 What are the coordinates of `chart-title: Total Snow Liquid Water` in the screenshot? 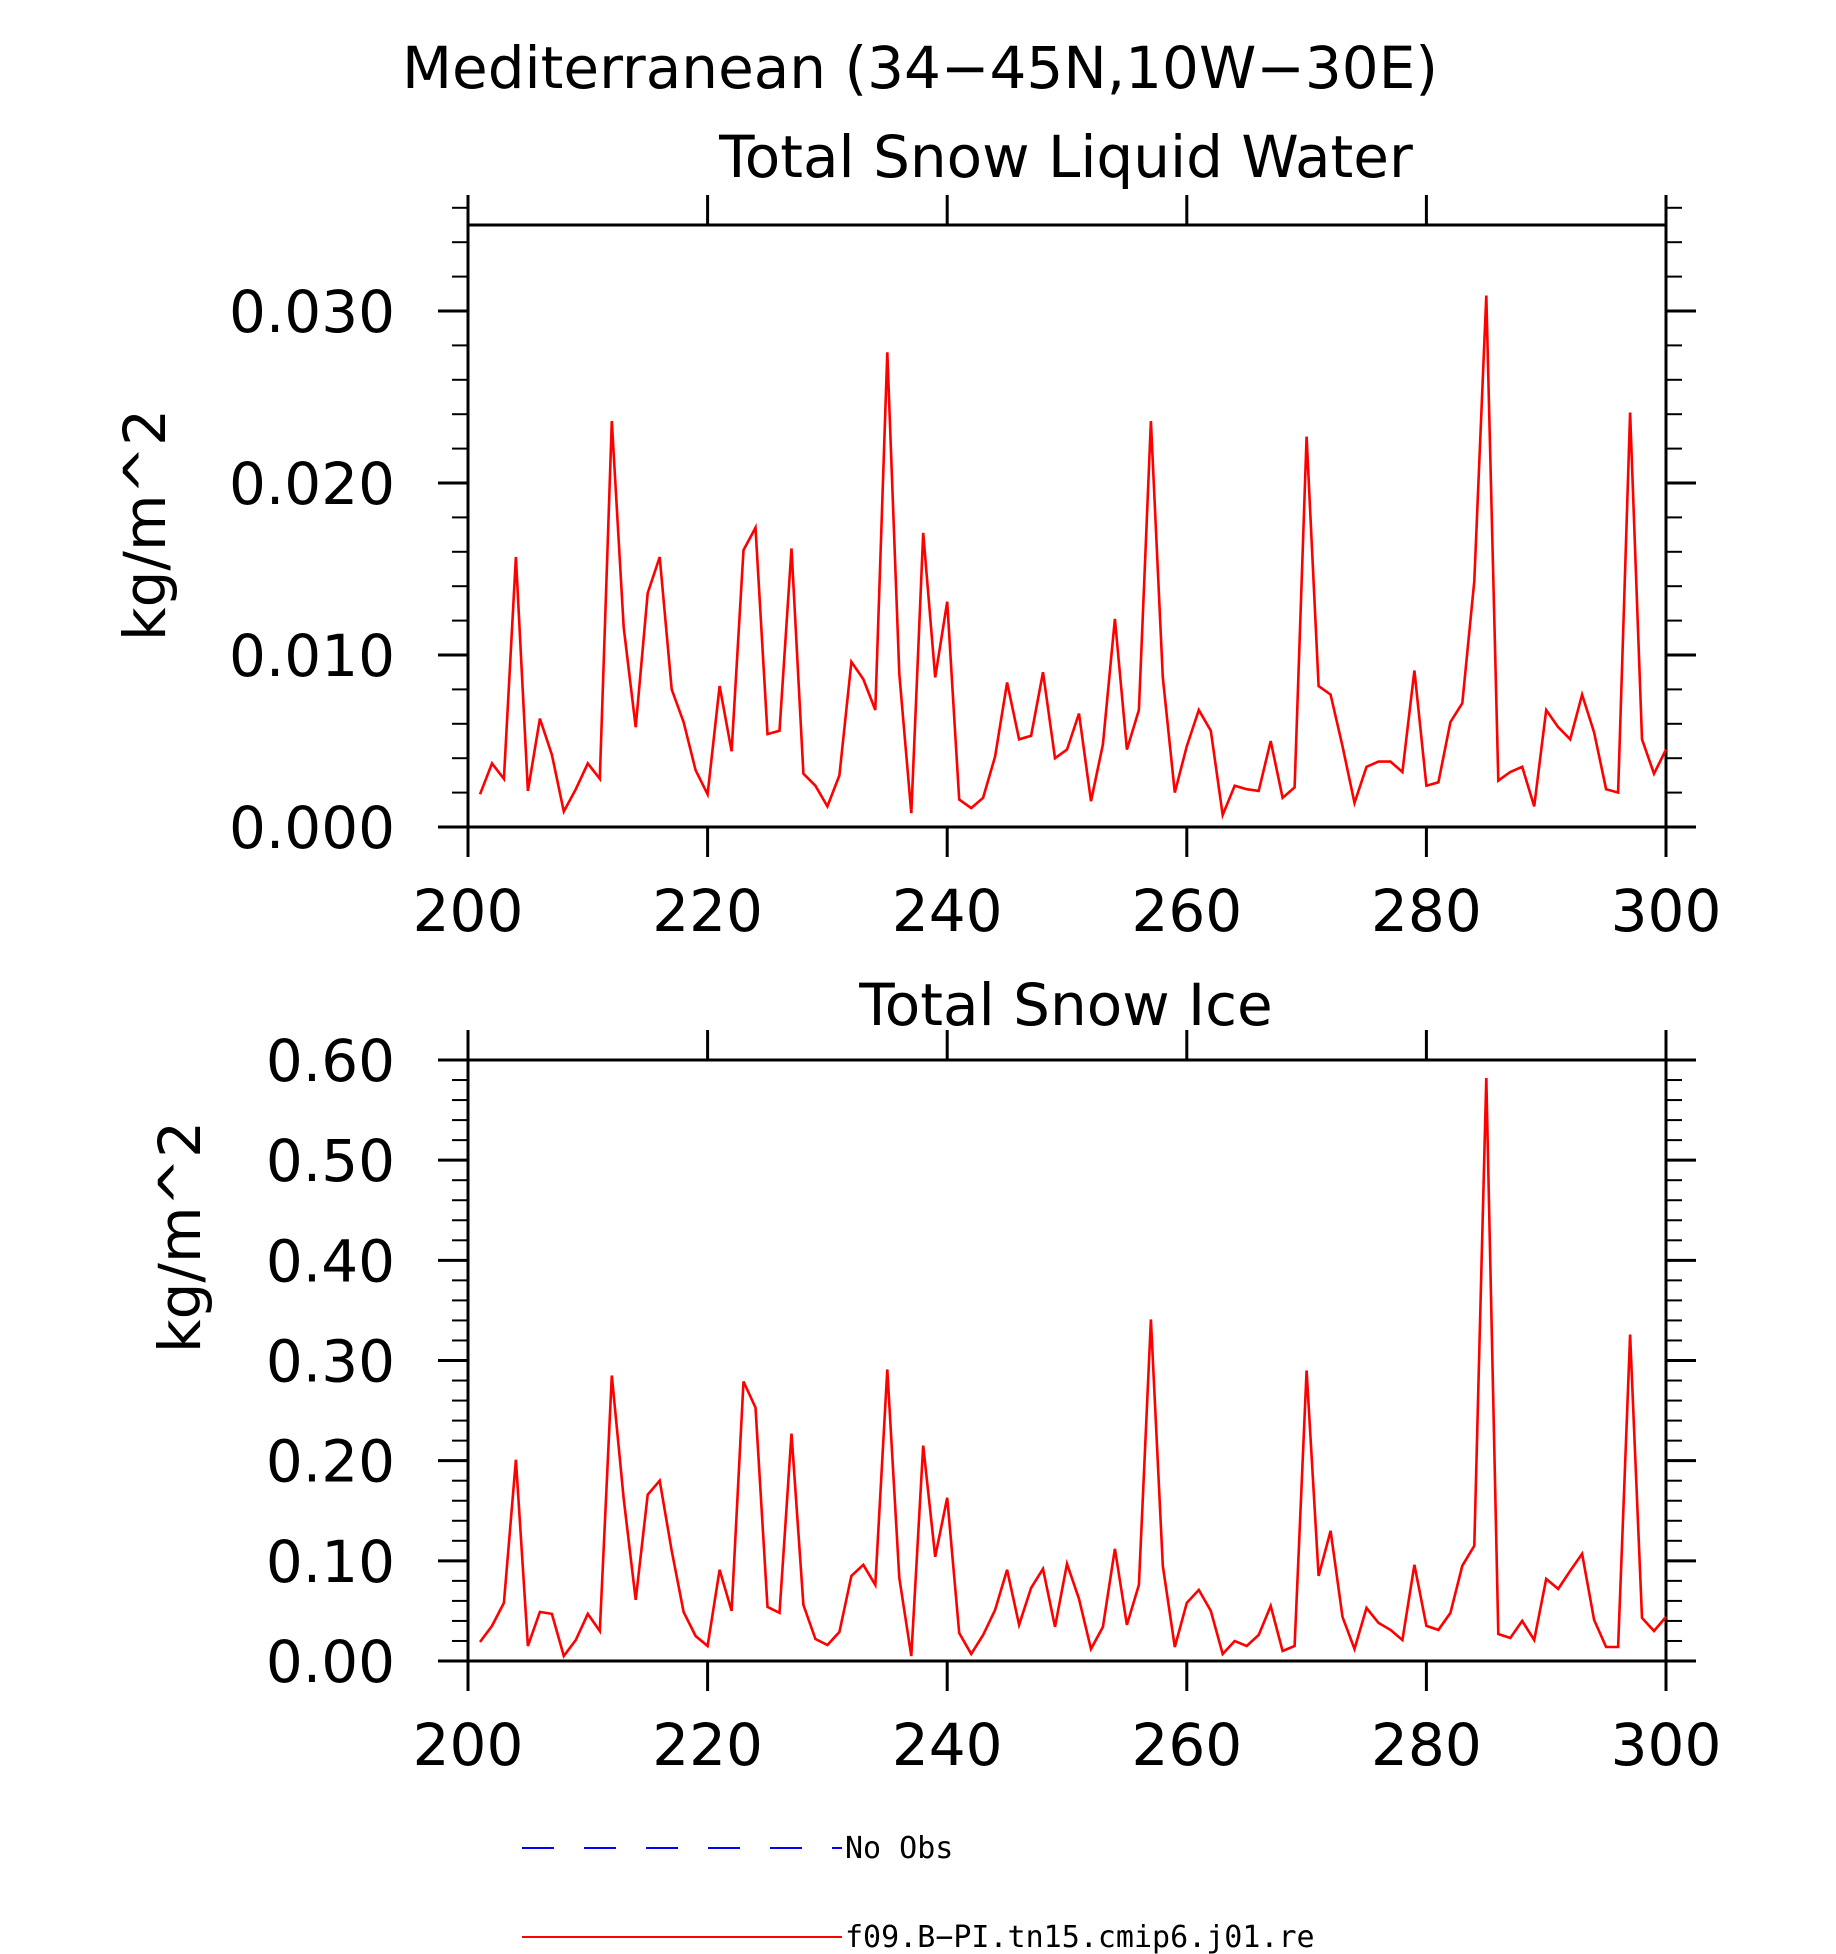 It's located at (1065, 157).